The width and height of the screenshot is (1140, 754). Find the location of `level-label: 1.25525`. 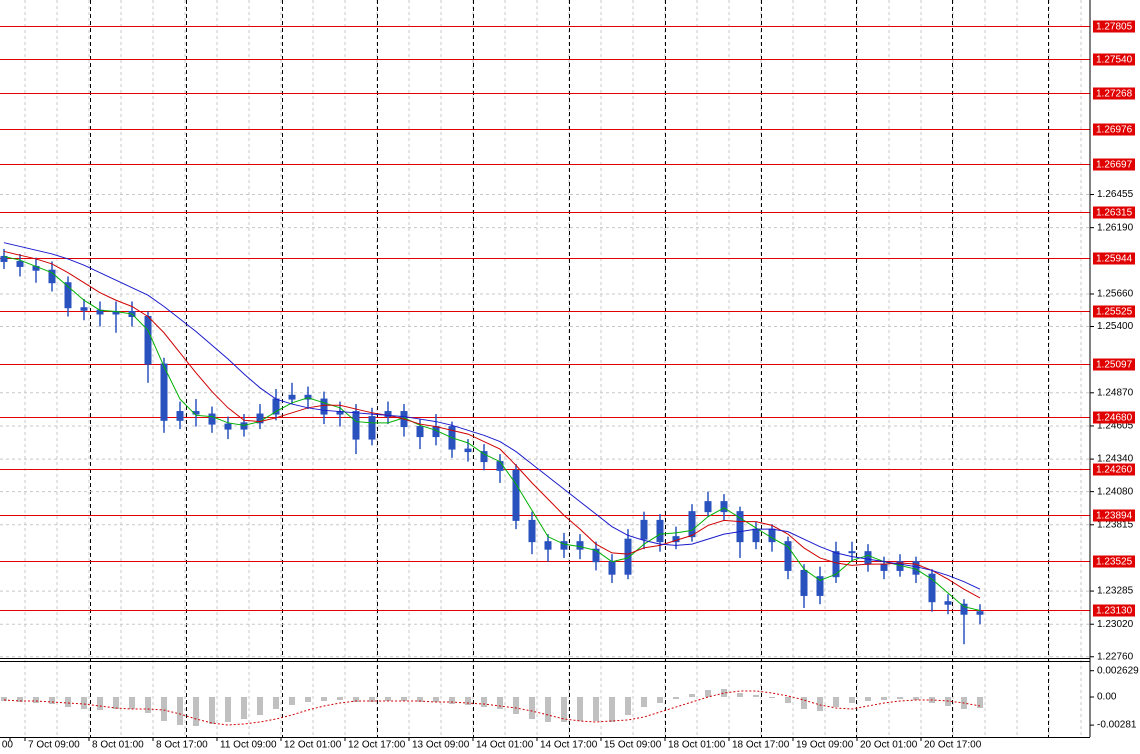

level-label: 1.25525 is located at coordinates (1114, 312).